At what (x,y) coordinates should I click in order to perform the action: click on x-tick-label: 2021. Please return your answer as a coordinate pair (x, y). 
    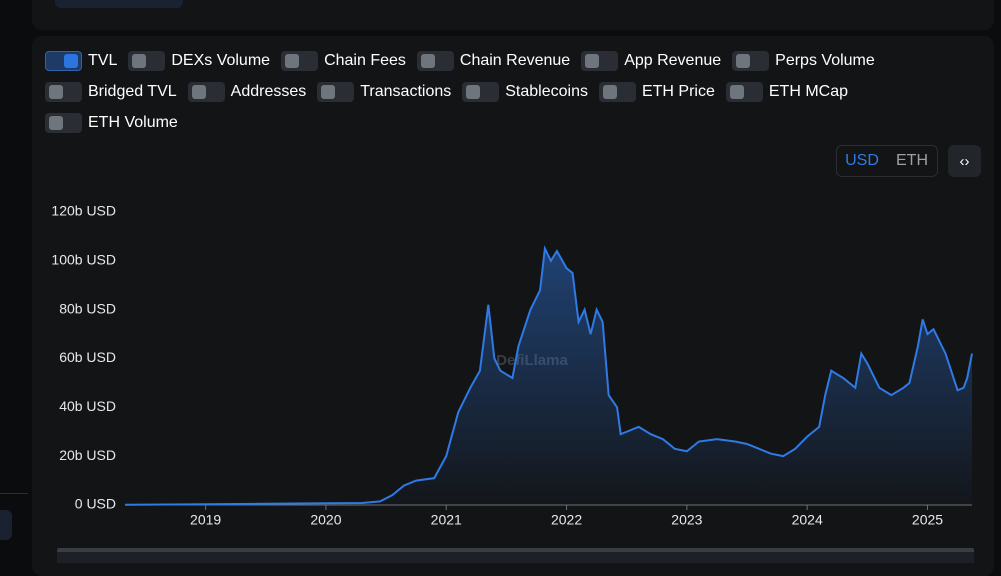
    Looking at the image, I should click on (446, 520).